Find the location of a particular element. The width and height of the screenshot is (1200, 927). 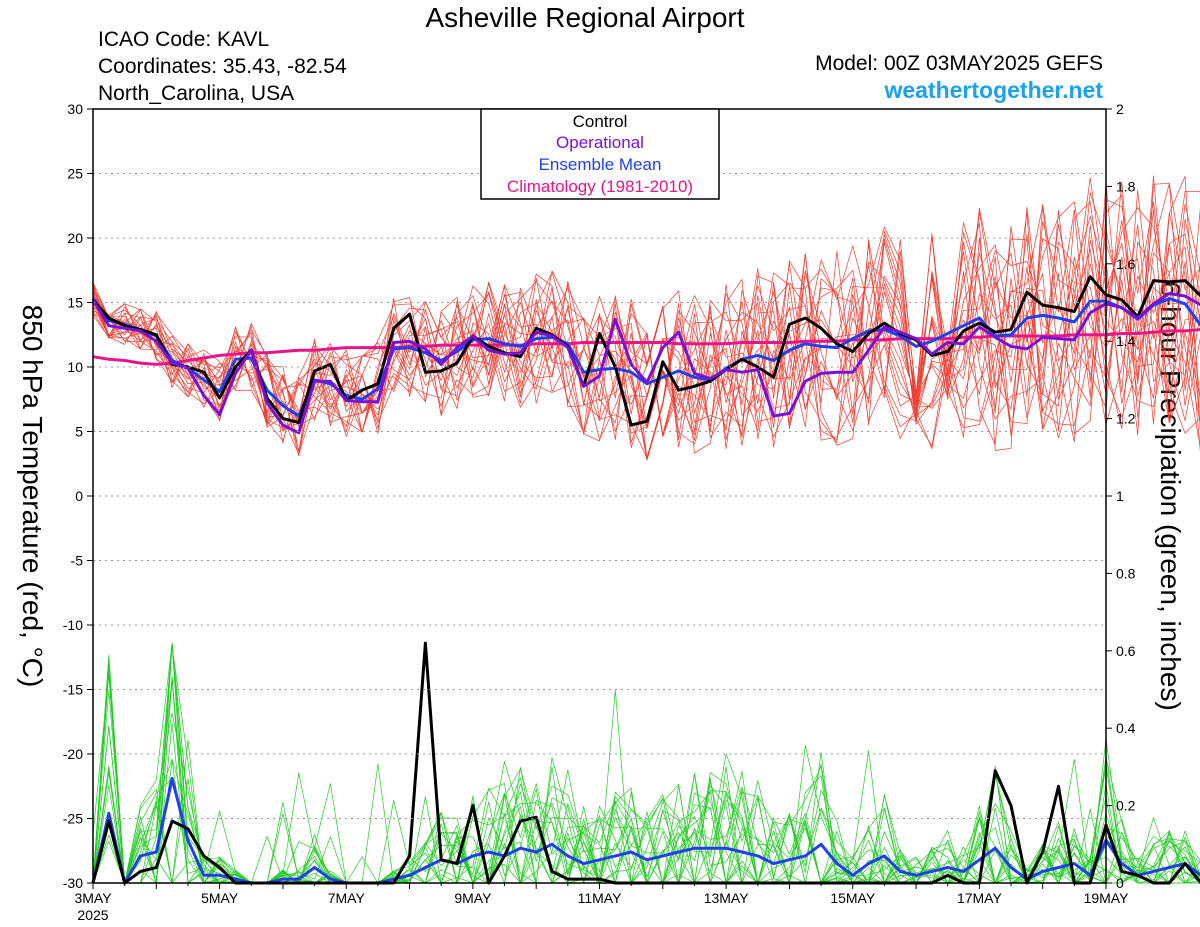

region: North_Carolina, USA is located at coordinates (196, 93).